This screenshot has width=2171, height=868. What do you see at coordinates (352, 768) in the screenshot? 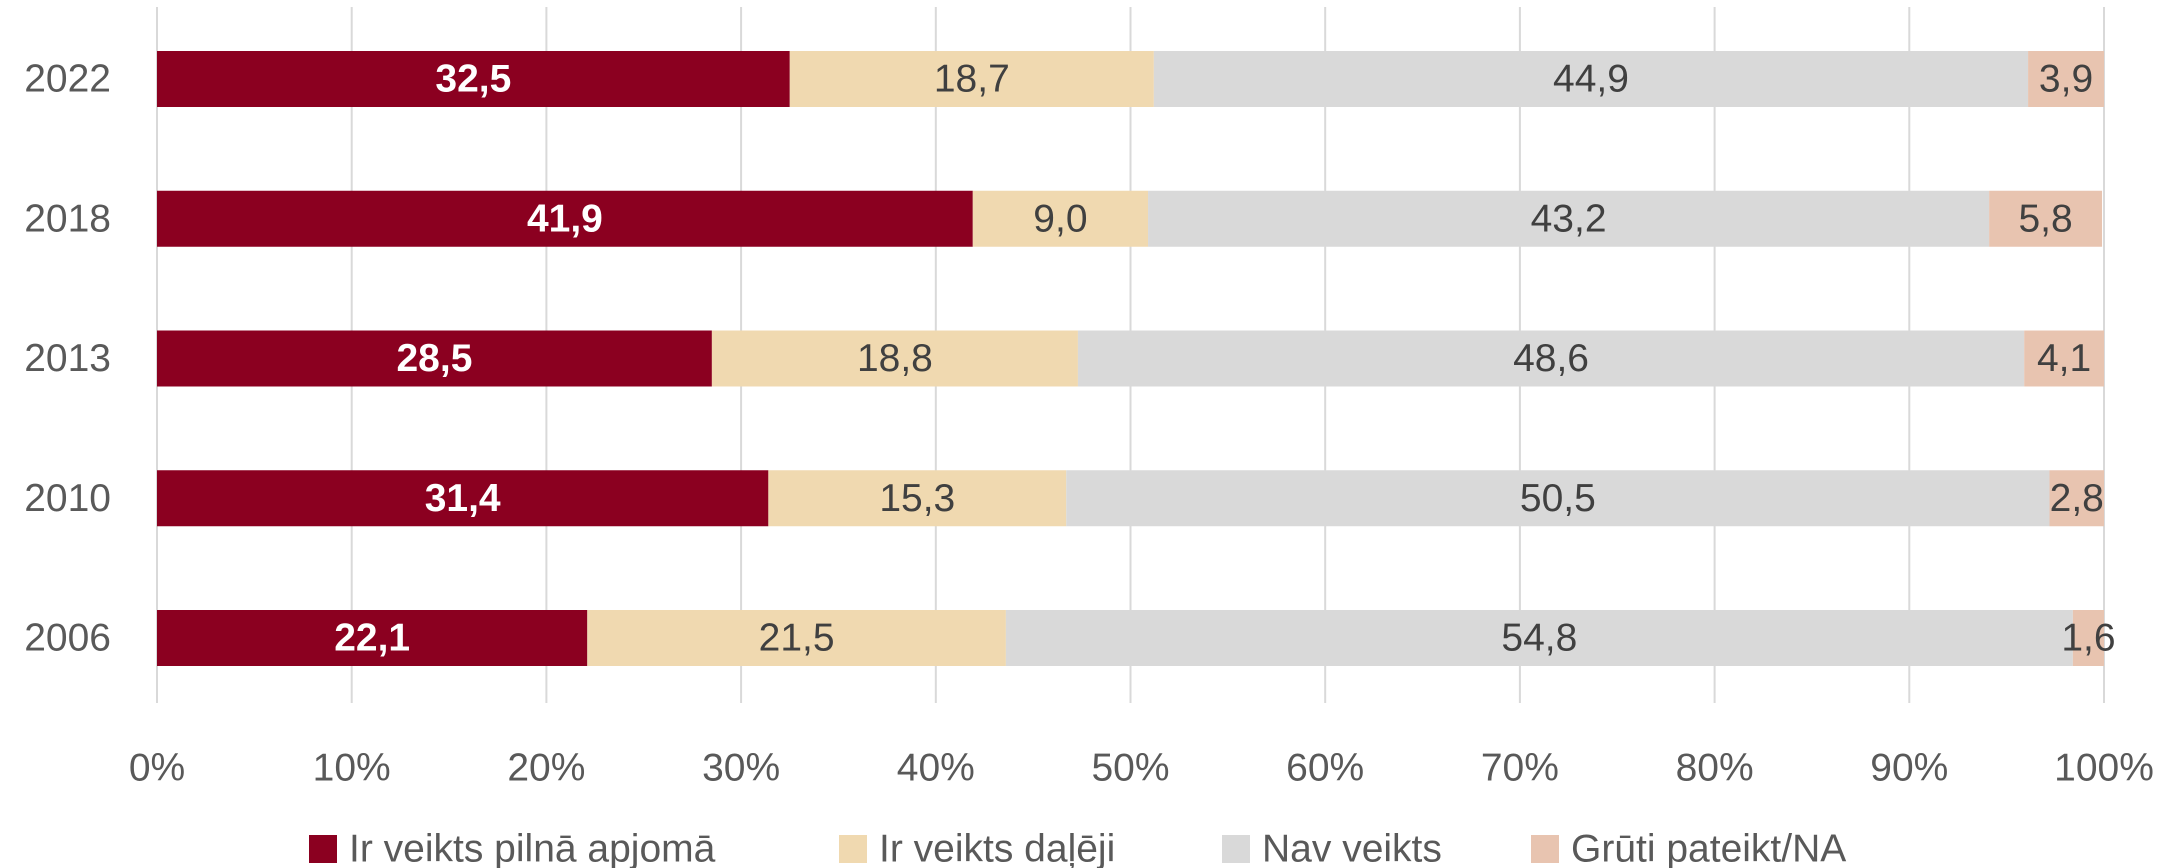
I see `x-tick-label: 10%` at bounding box center [352, 768].